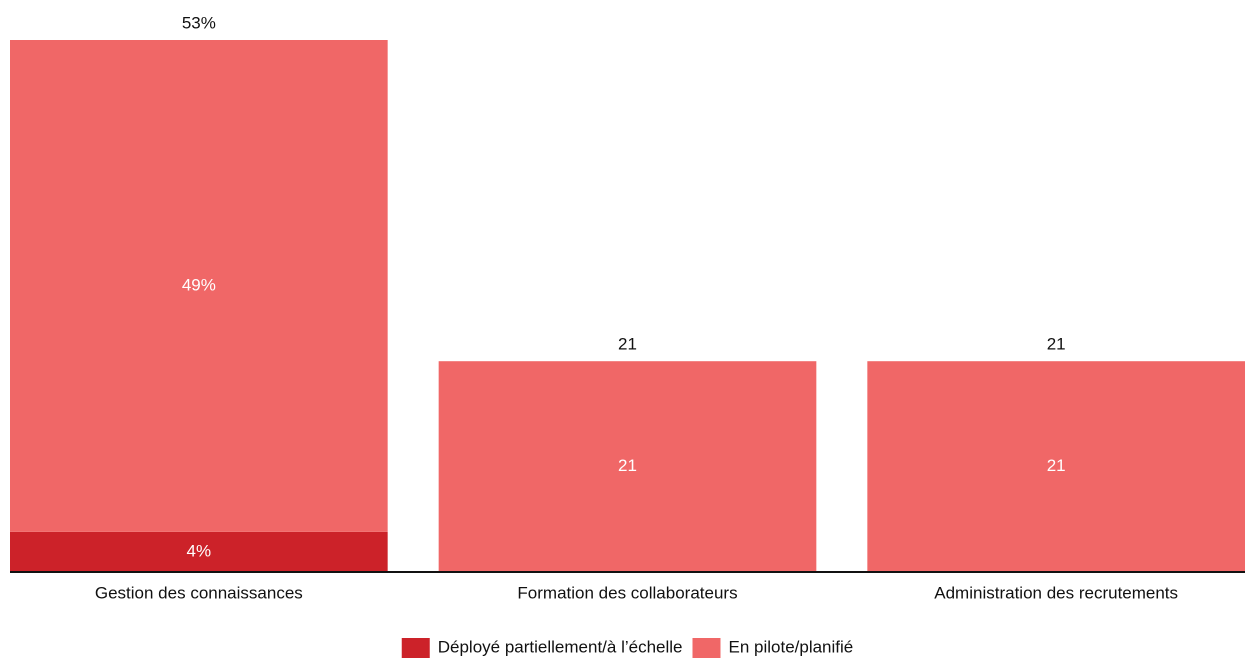  What do you see at coordinates (627, 592) in the screenshot?
I see `x-tick-label: Formation des collaborateurs` at bounding box center [627, 592].